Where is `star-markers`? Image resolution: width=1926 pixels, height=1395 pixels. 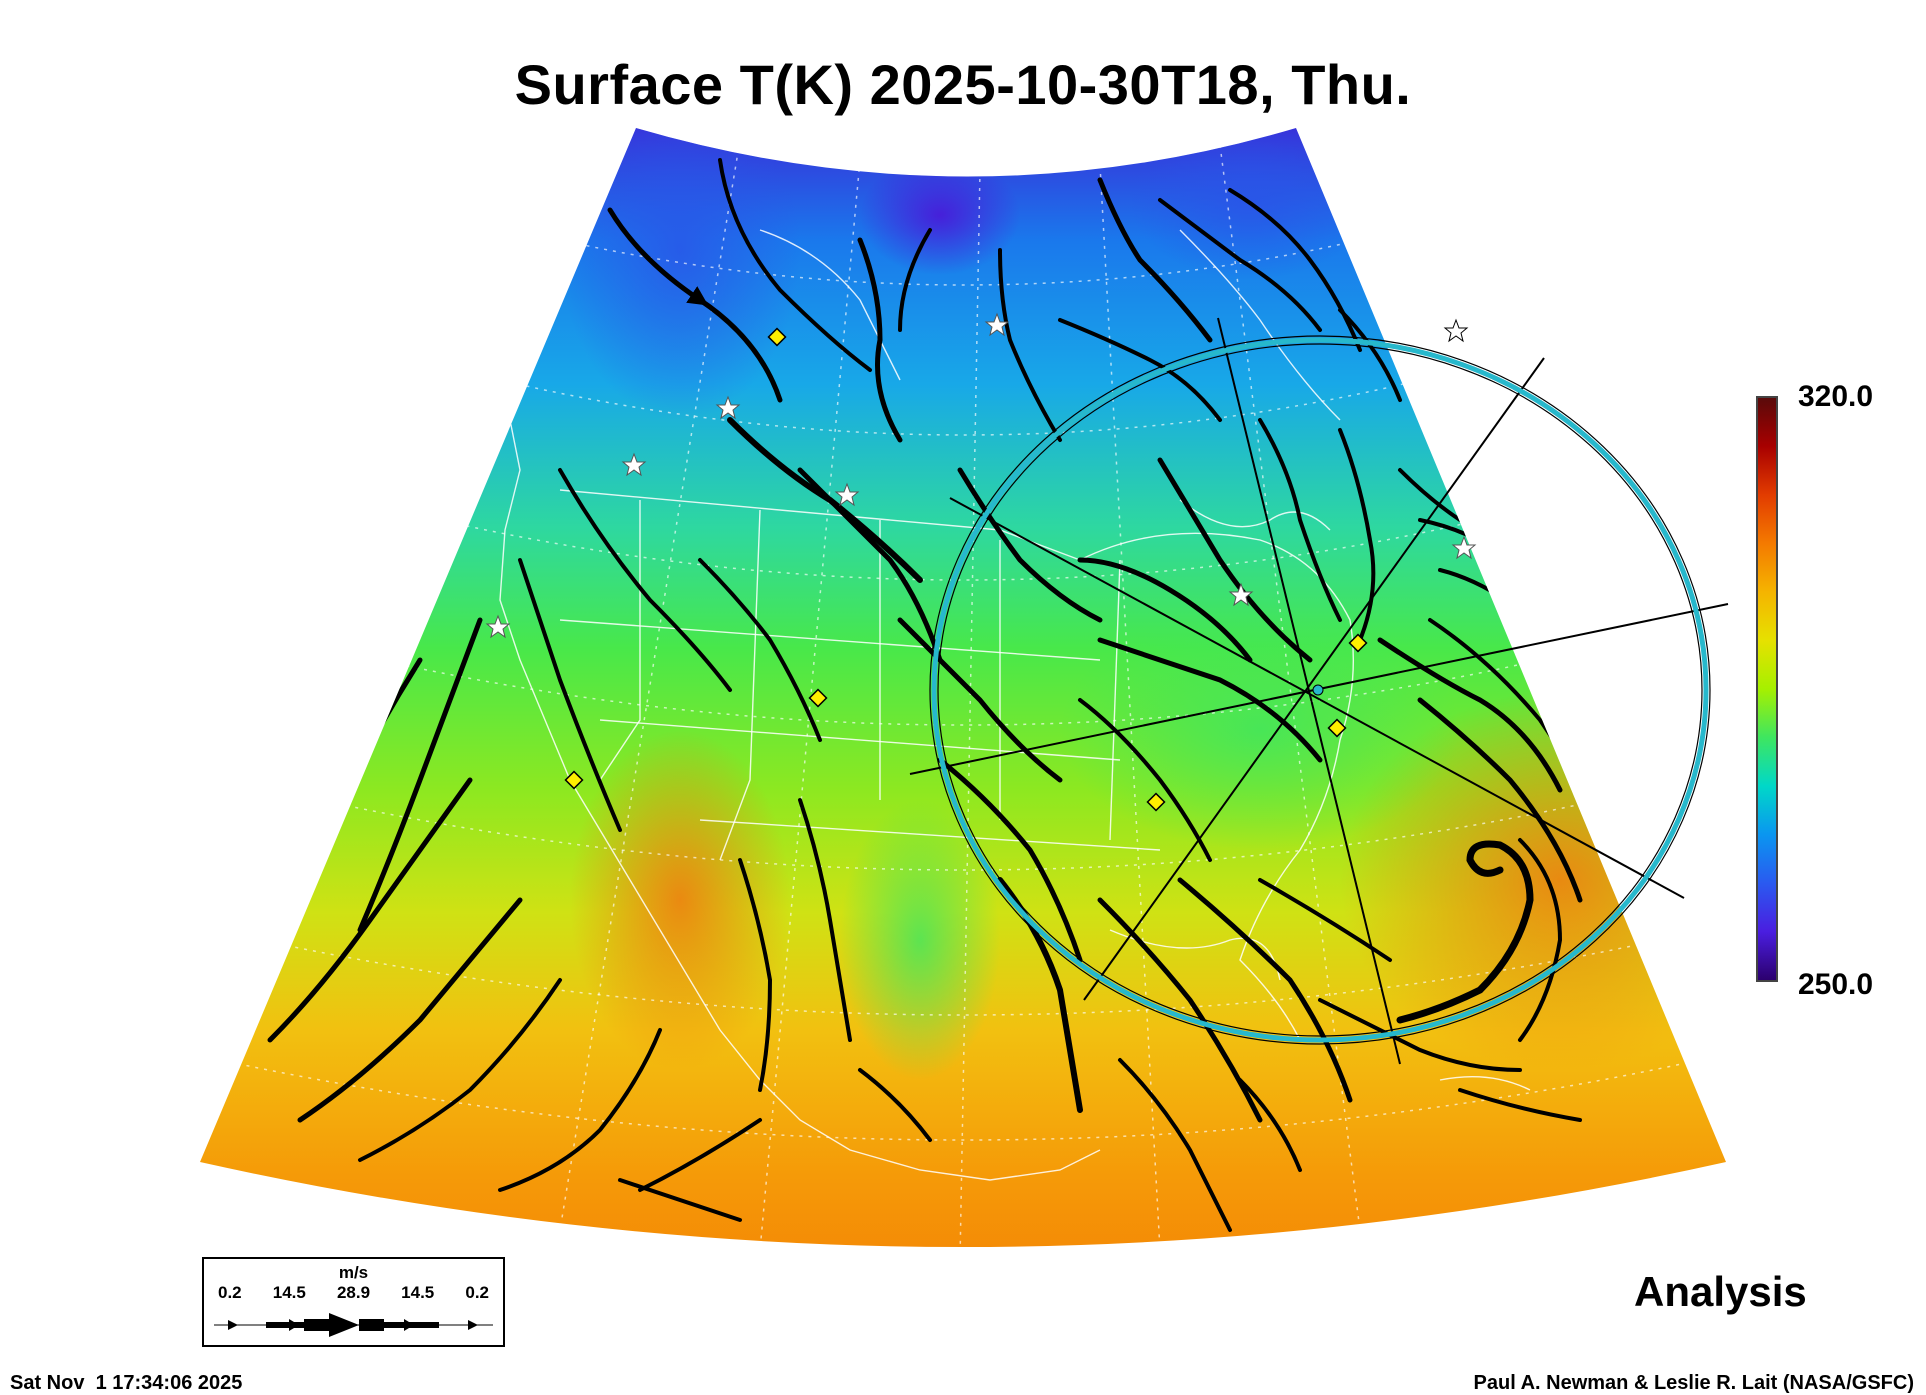 star-markers is located at coordinates (981, 475).